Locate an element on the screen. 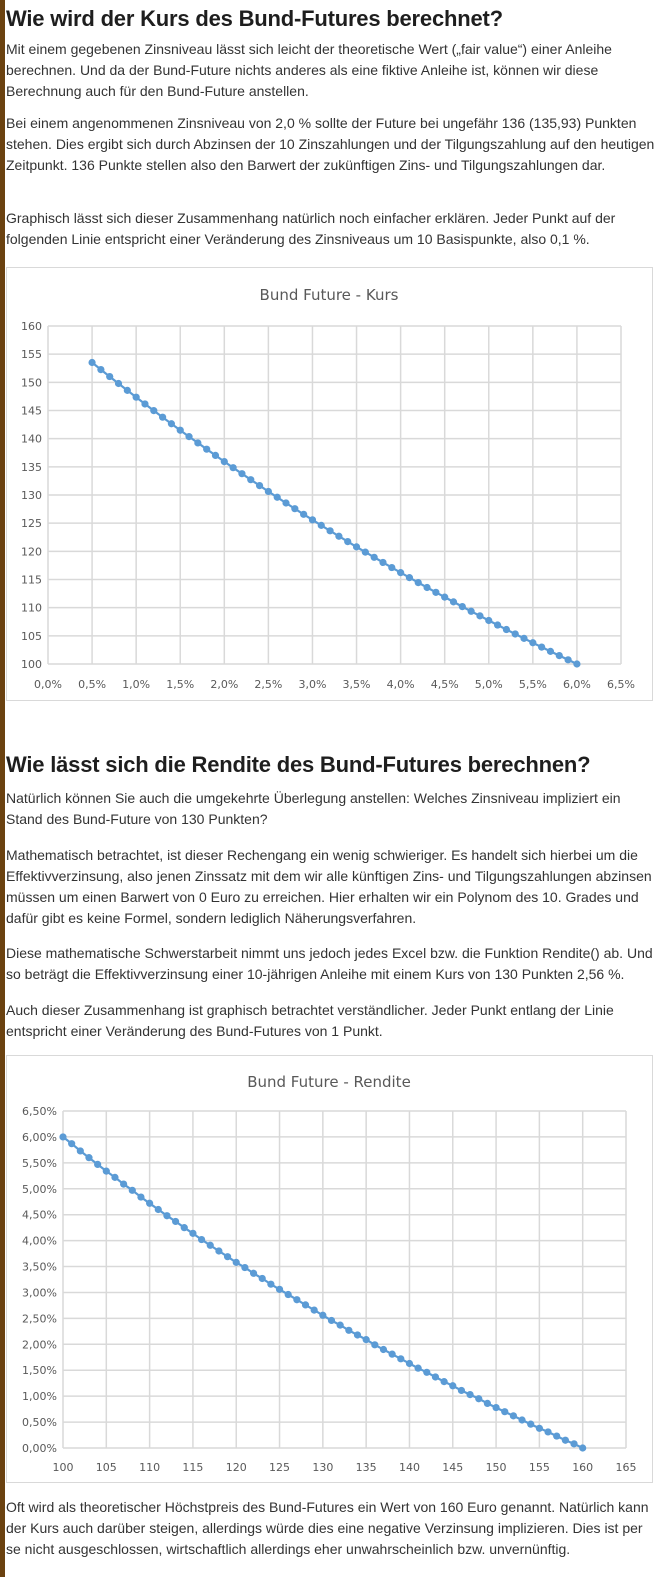  x-tick-label: 120 is located at coordinates (236, 1467).